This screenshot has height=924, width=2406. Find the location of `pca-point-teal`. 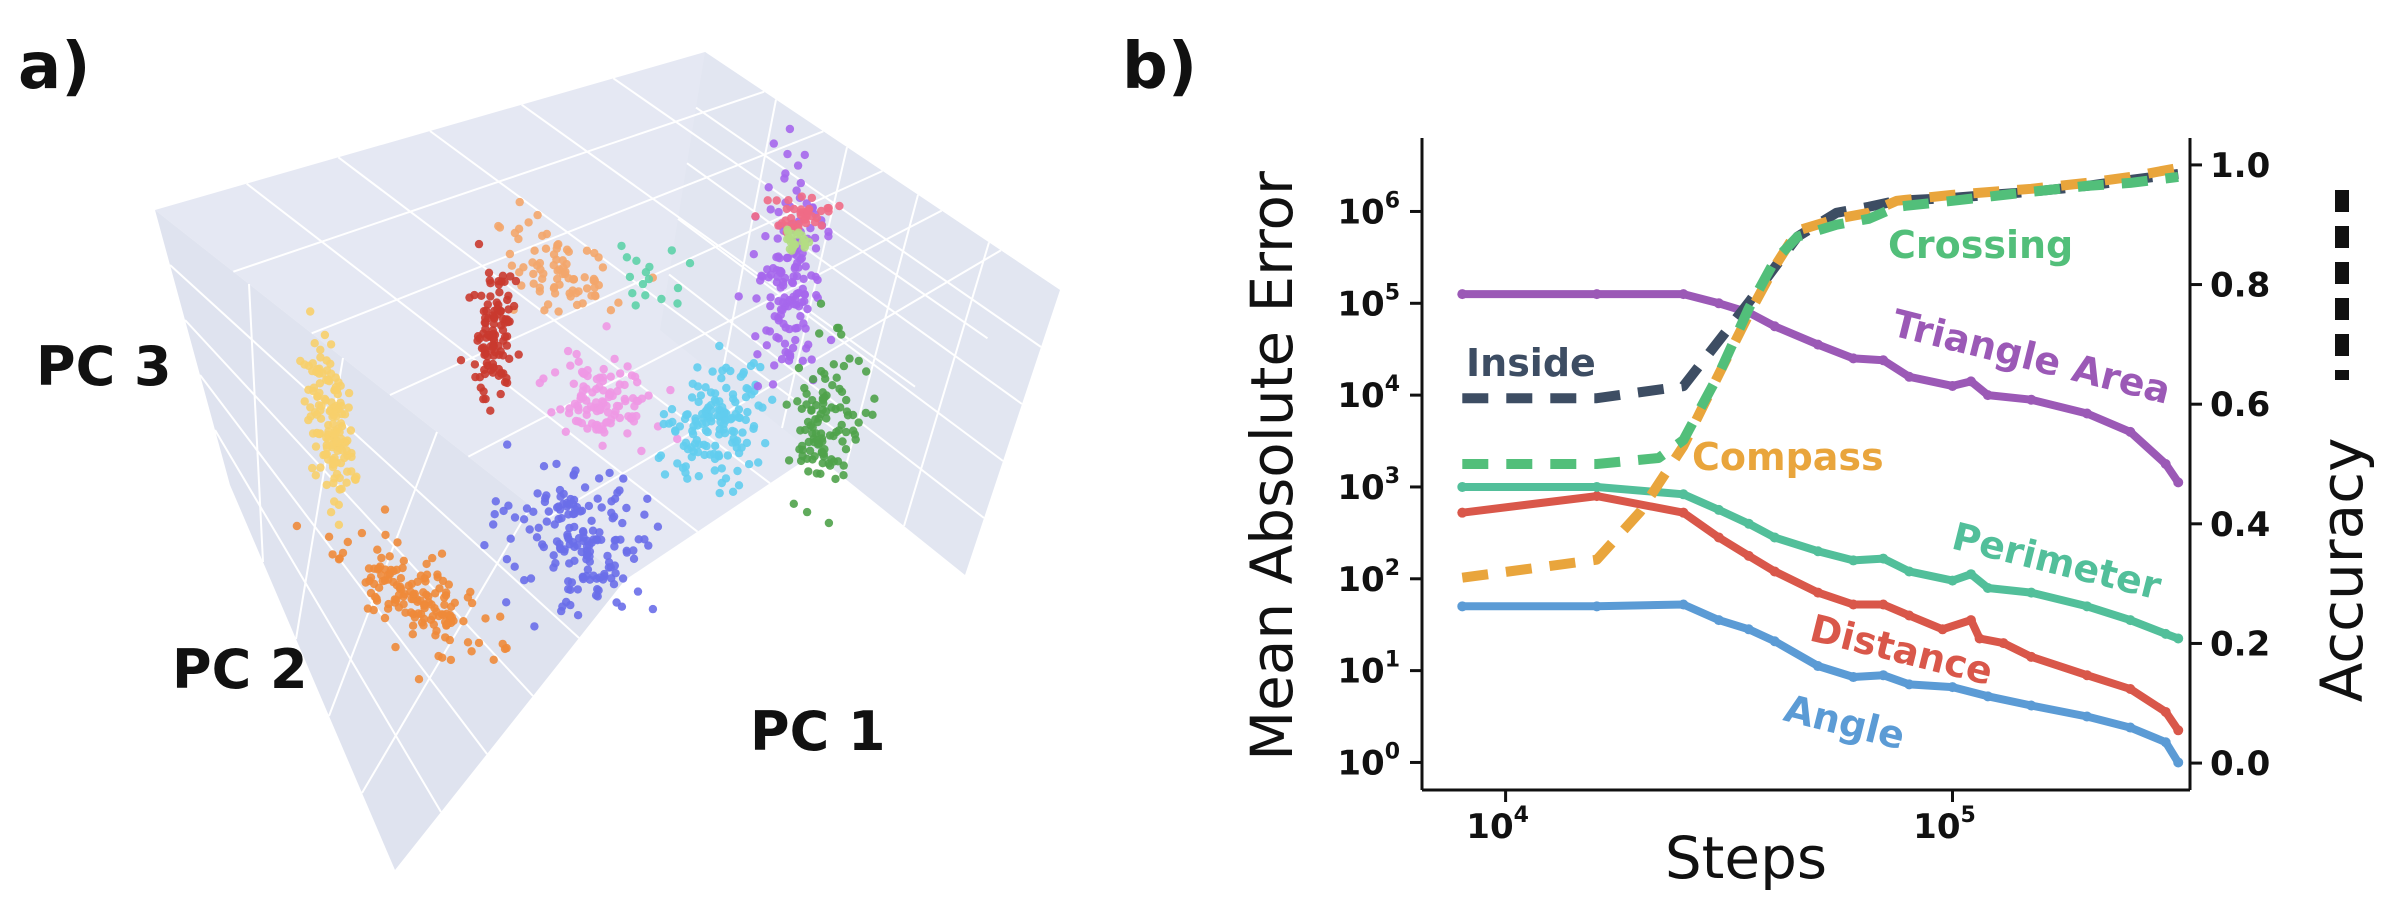

pca-point-teal is located at coordinates (630, 277).